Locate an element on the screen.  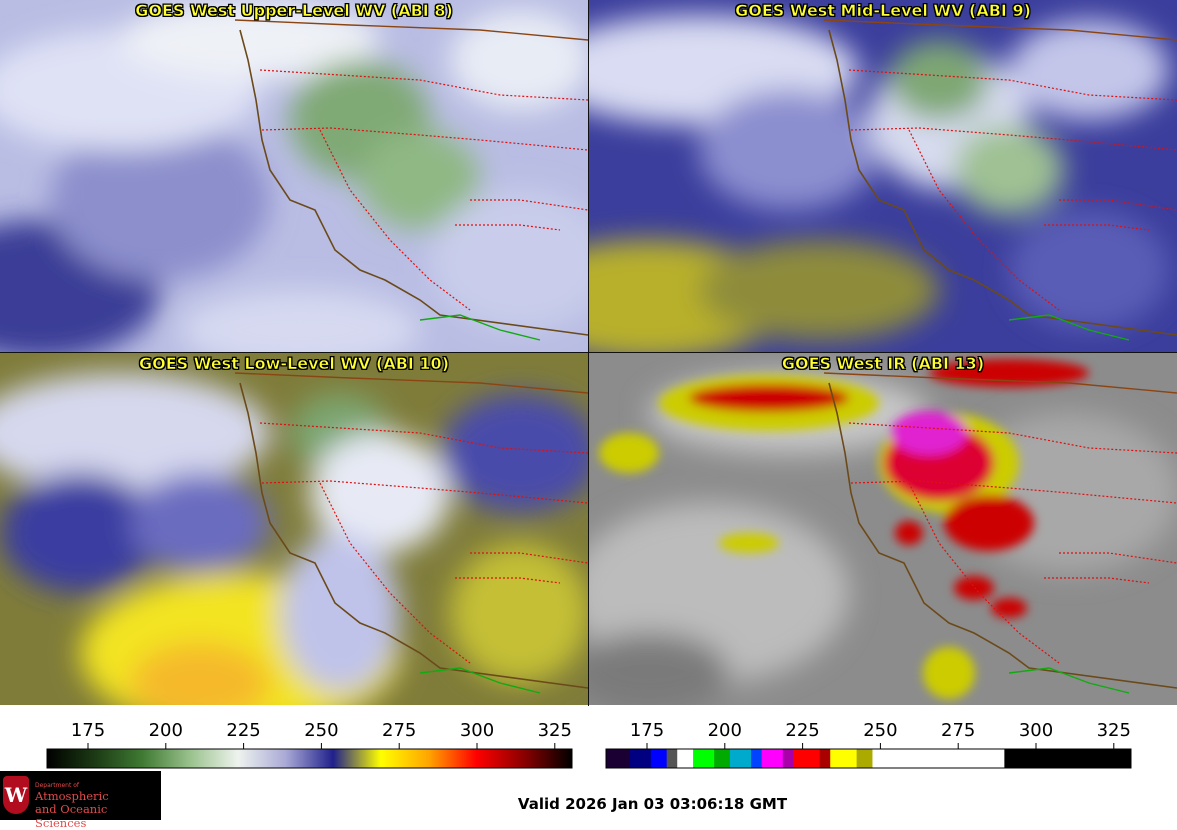
panel-title: GOES West Mid-Level WV (ABI 9) is located at coordinates (883, 11).